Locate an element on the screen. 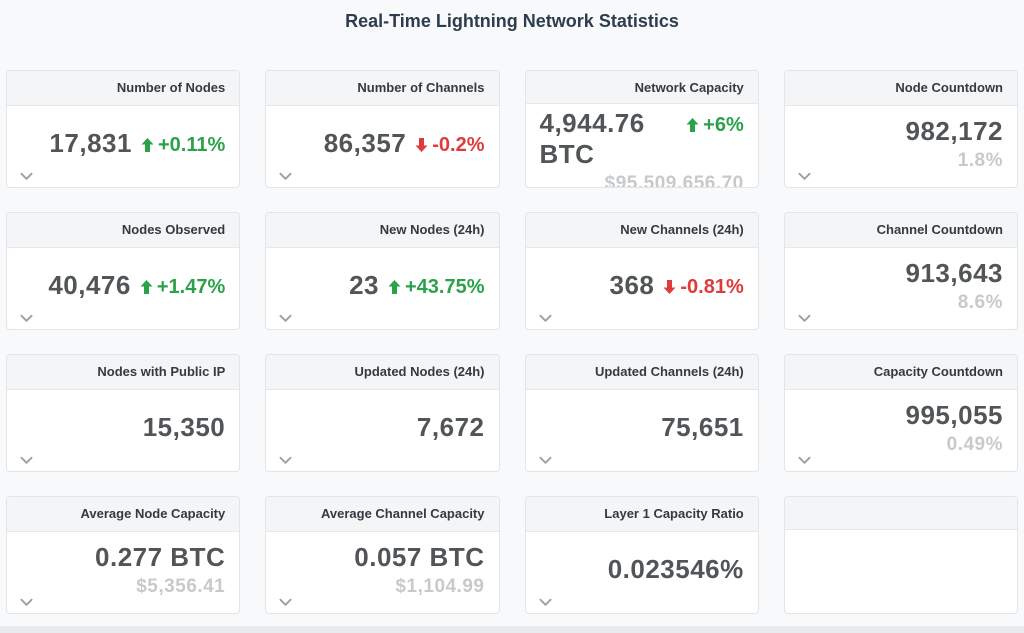 The height and width of the screenshot is (633, 1024). card-change: -0.2% is located at coordinates (450, 145).